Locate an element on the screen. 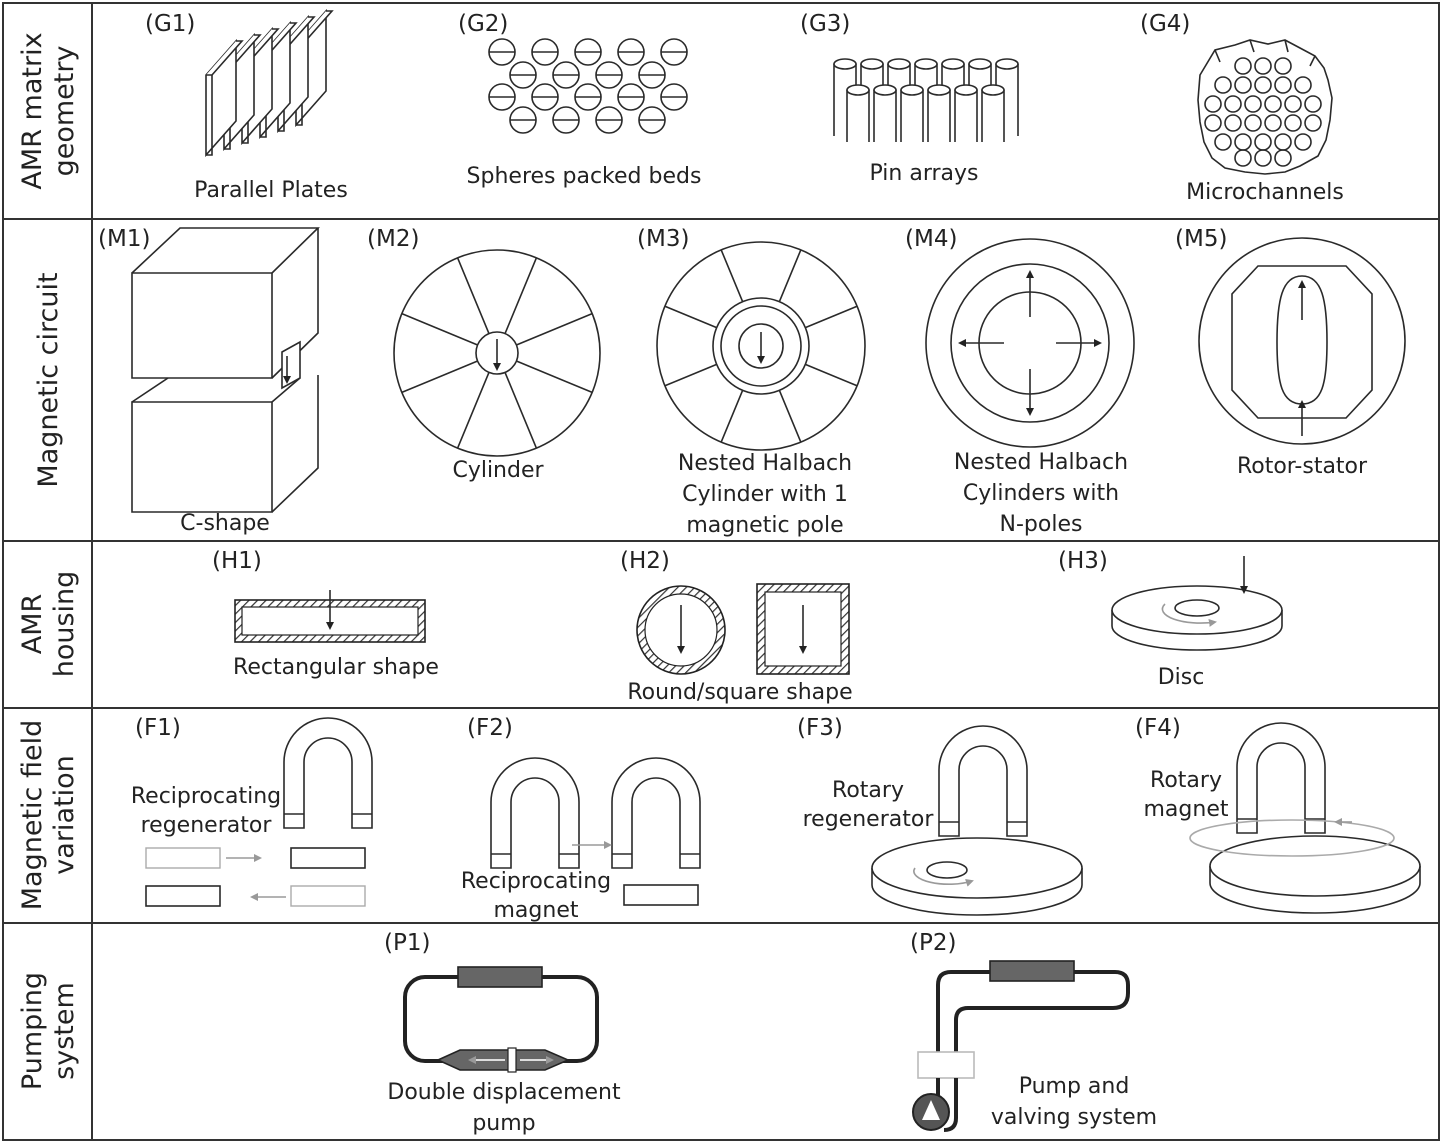 Image resolution: width=1442 pixels, height=1147 pixels. g2-label: Spheres packed beds is located at coordinates (584, 176).